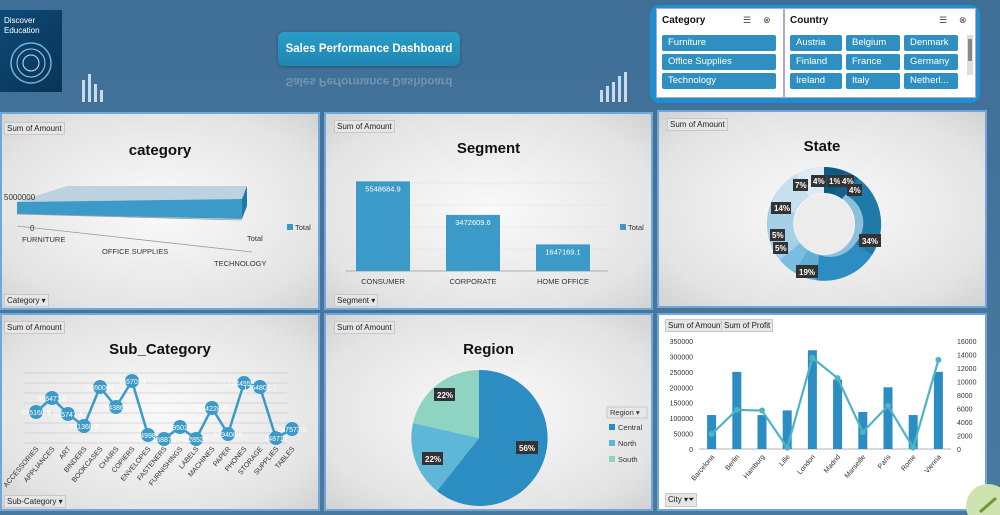 Image resolution: width=1000 pixels, height=515 pixels. What do you see at coordinates (747, 20) in the screenshot?
I see `multi-select-icon: ☰` at bounding box center [747, 20].